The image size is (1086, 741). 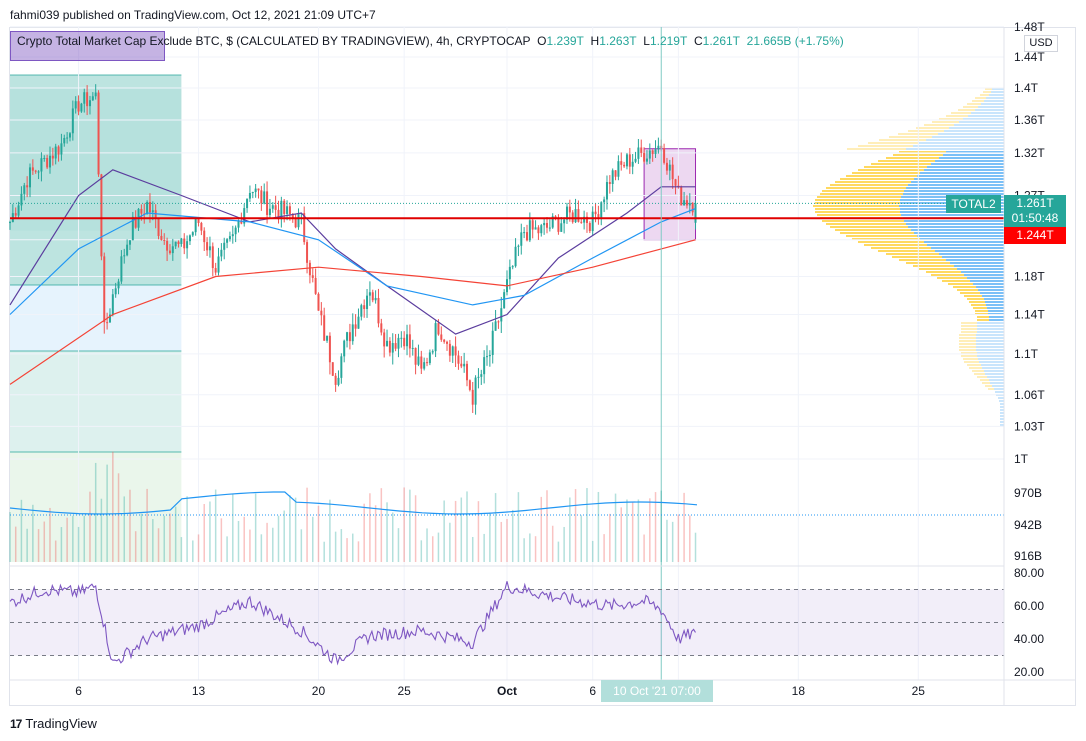 What do you see at coordinates (1029, 606) in the screenshot?
I see `rsi-tick-label: 60.00` at bounding box center [1029, 606].